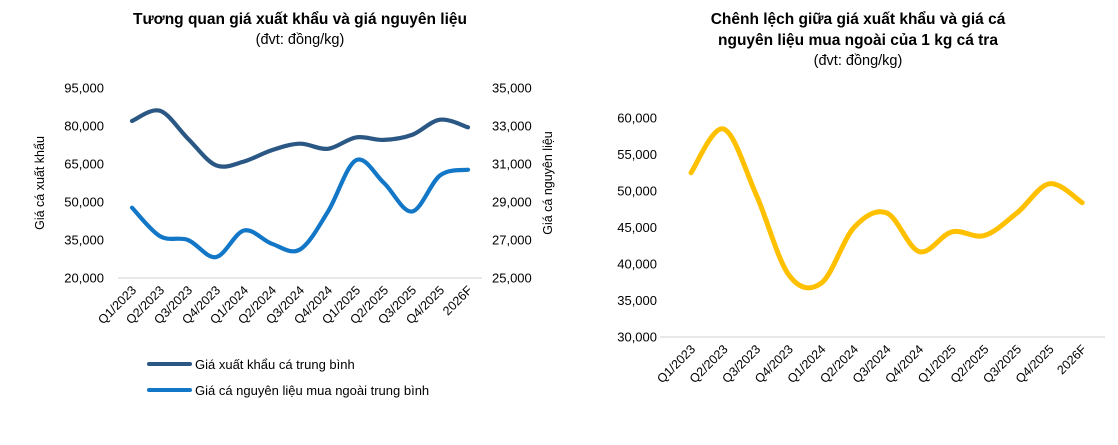 This screenshot has height=445, width=1118. I want to click on right-chart-title-line-1: Chênh lệch giữa giá xuất khẩu và giá cá, so click(858, 19).